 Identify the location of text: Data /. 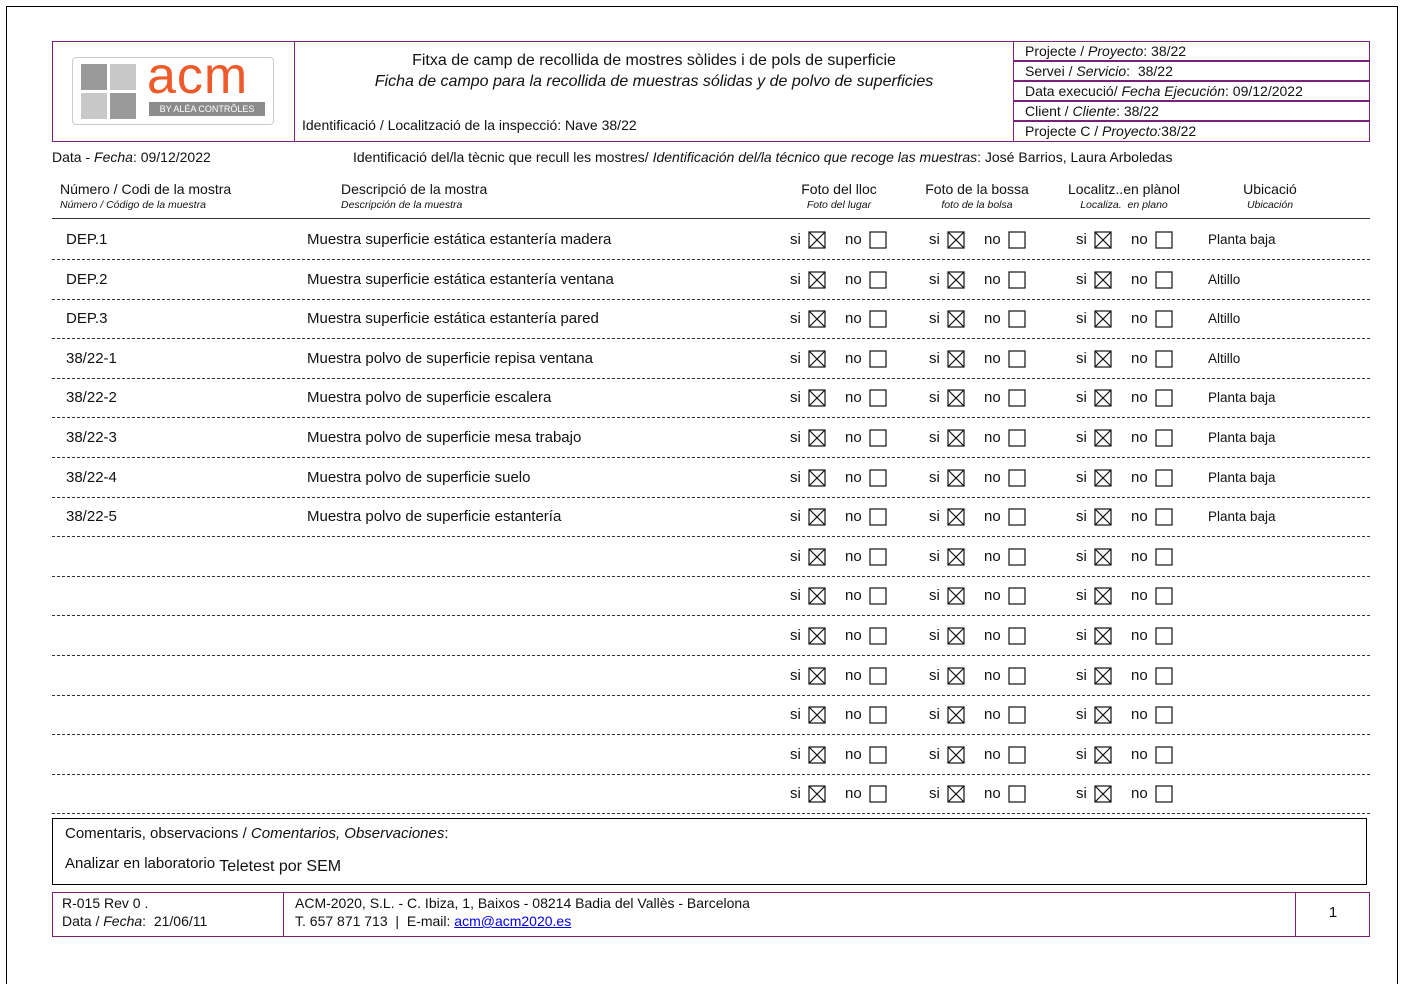
(83, 921).